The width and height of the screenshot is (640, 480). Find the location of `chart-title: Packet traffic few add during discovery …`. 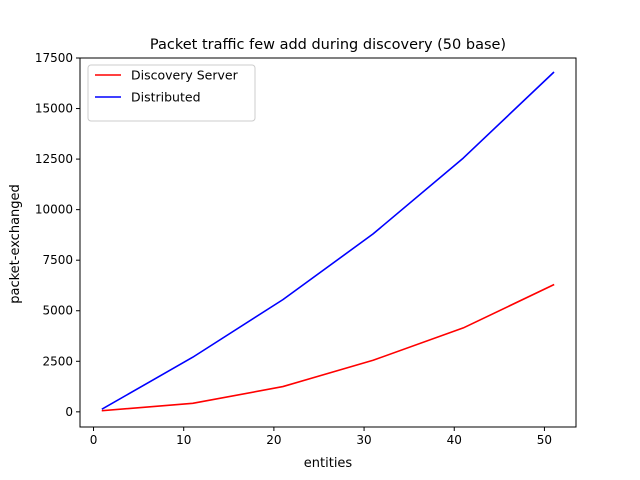

chart-title: Packet traffic few add during discovery … is located at coordinates (328, 45).